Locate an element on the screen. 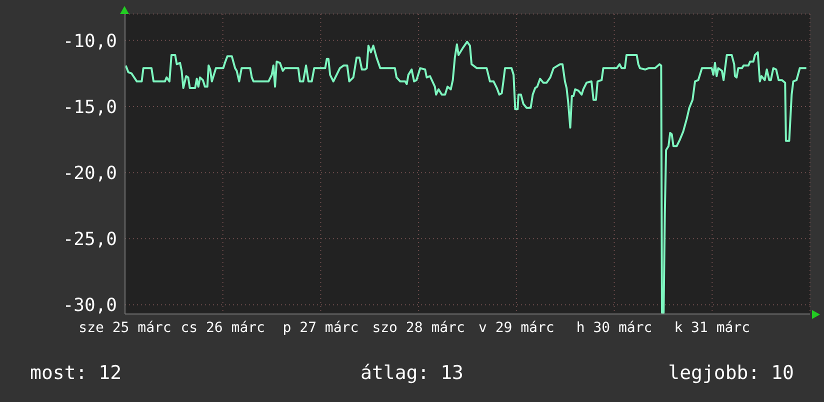 The height and width of the screenshot is (402, 824). x-tick-label: cs 26 márc is located at coordinates (223, 328).